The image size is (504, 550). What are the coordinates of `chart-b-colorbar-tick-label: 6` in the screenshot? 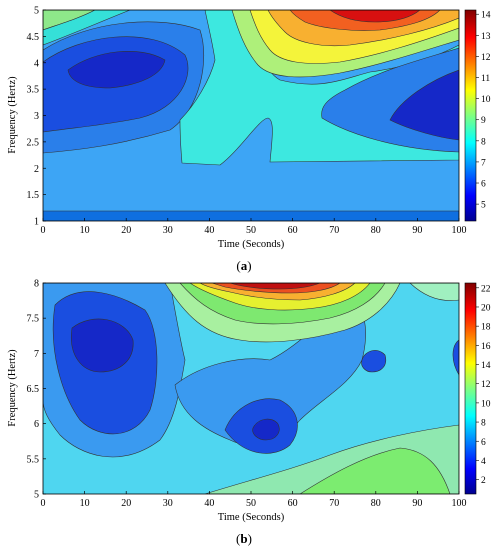 It's located at (483, 443).